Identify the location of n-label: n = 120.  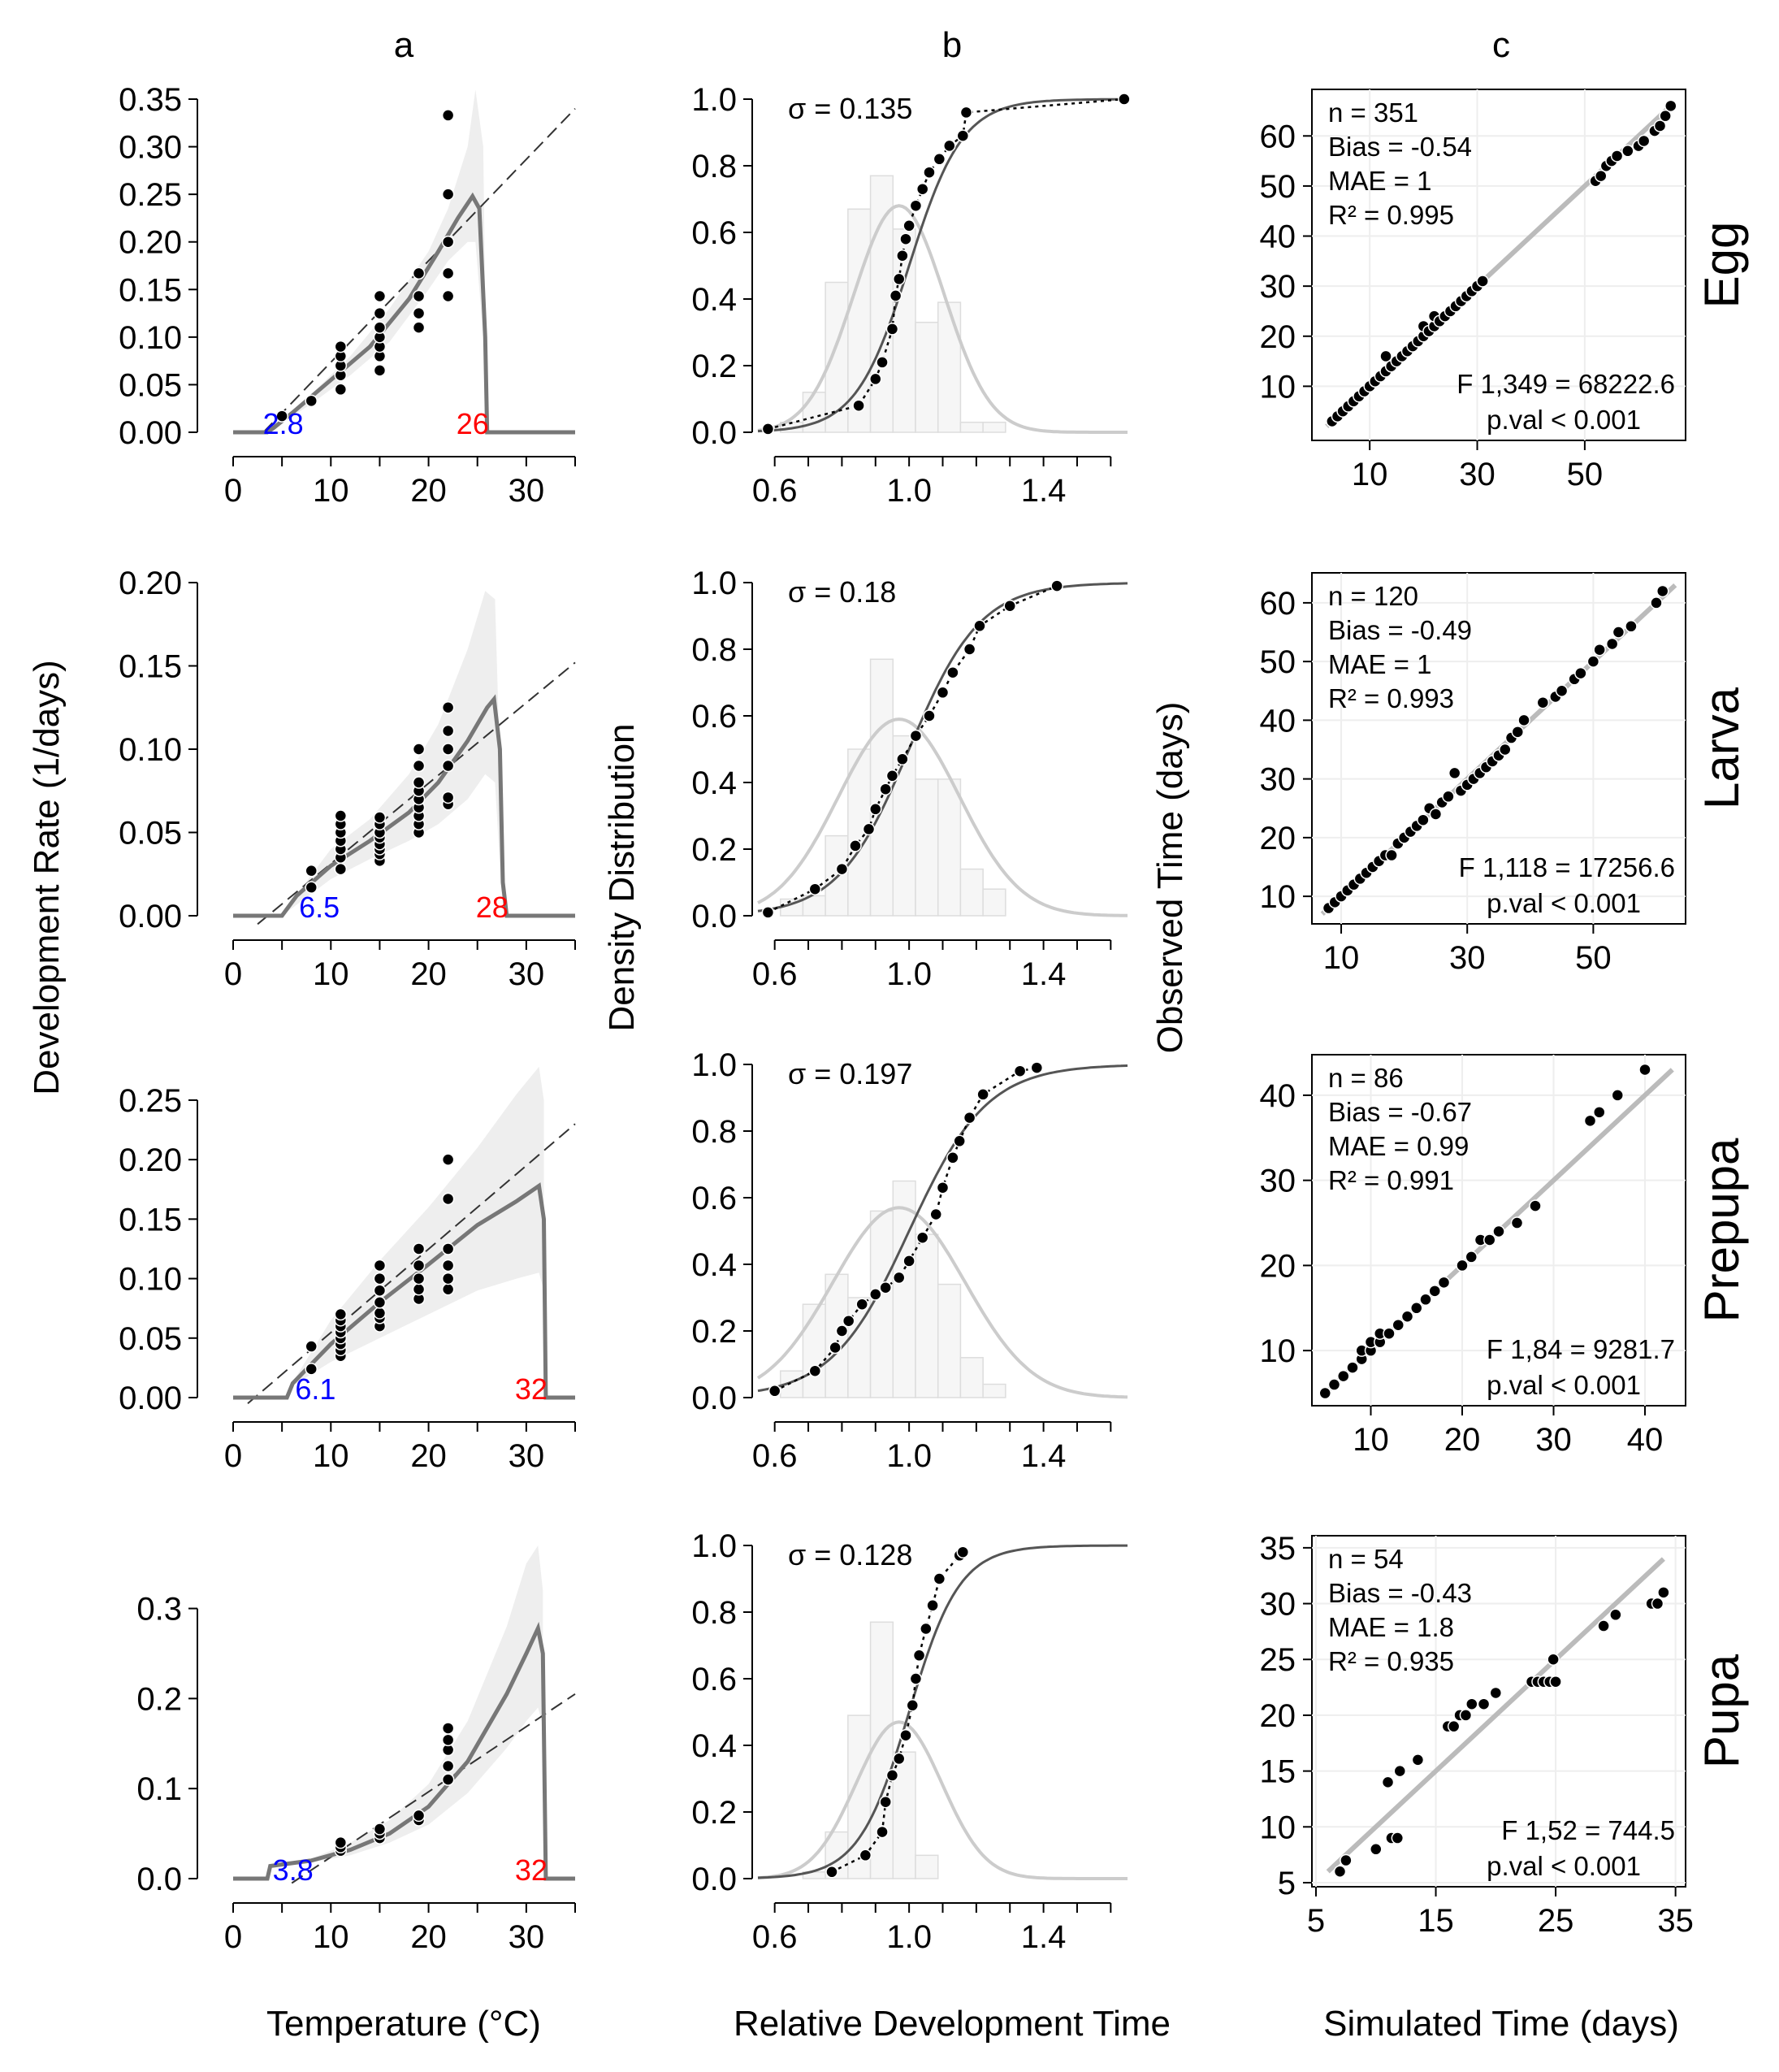
(1373, 596).